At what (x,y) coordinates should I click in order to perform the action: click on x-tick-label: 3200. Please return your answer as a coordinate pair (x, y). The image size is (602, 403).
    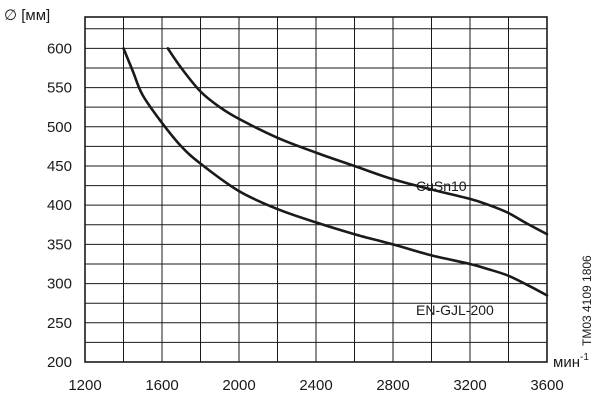
    Looking at the image, I should click on (469, 385).